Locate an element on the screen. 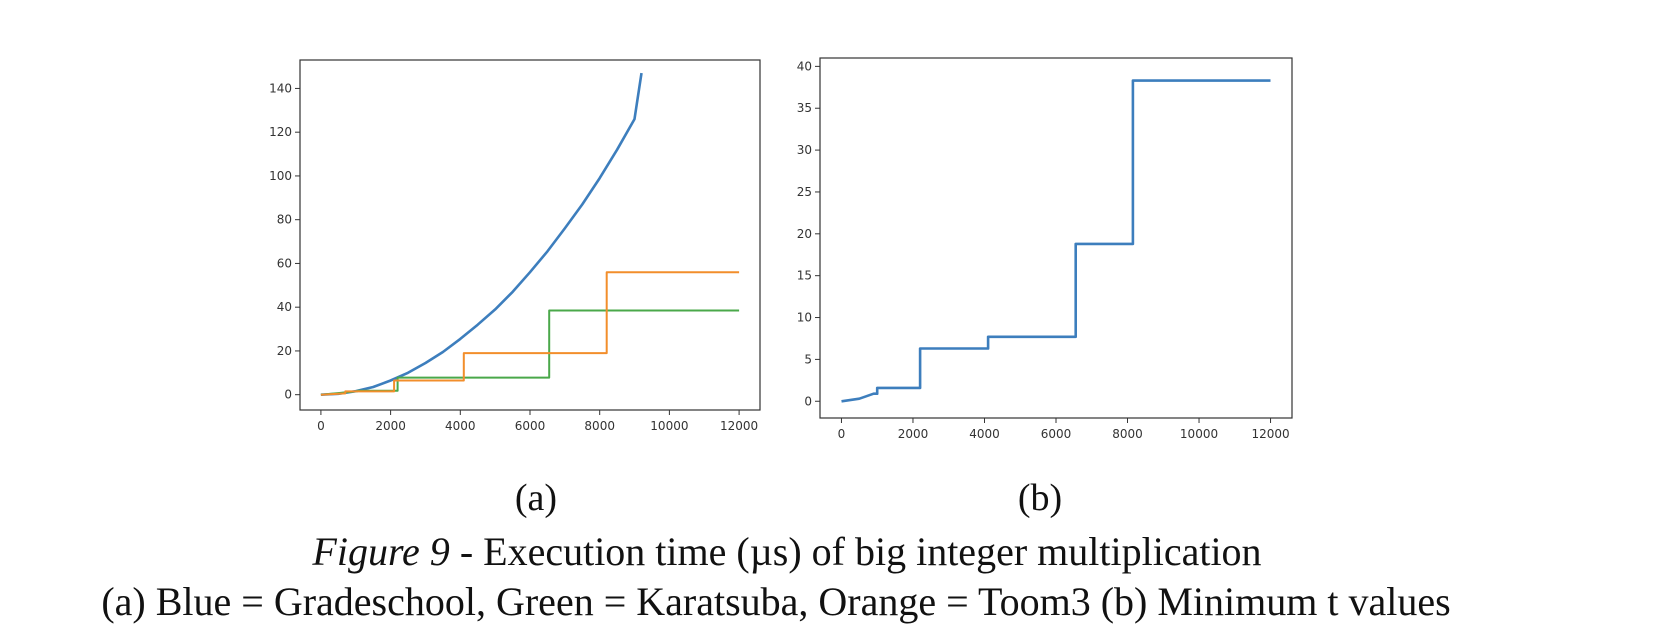  b-y-tick-label: 20 is located at coordinates (804, 234).